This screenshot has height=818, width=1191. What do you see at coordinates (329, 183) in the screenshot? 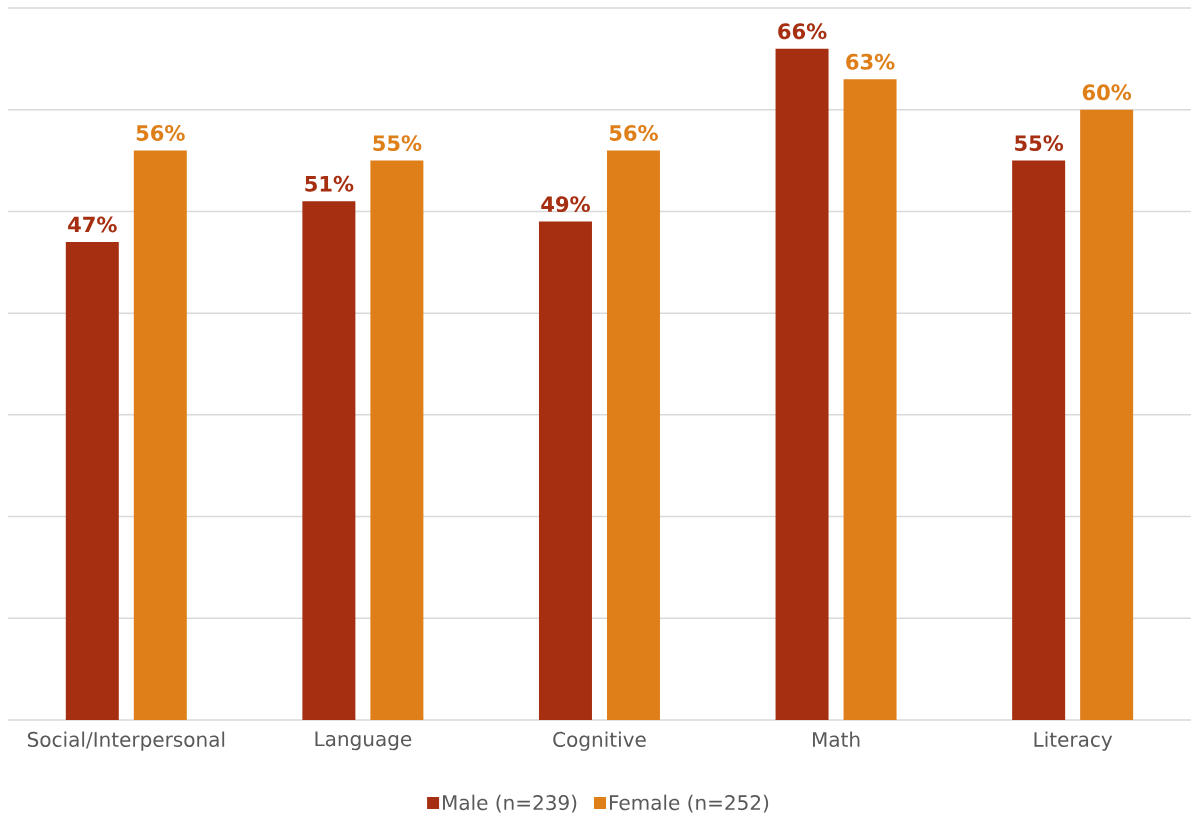
I see `data-label: 51%` at bounding box center [329, 183].